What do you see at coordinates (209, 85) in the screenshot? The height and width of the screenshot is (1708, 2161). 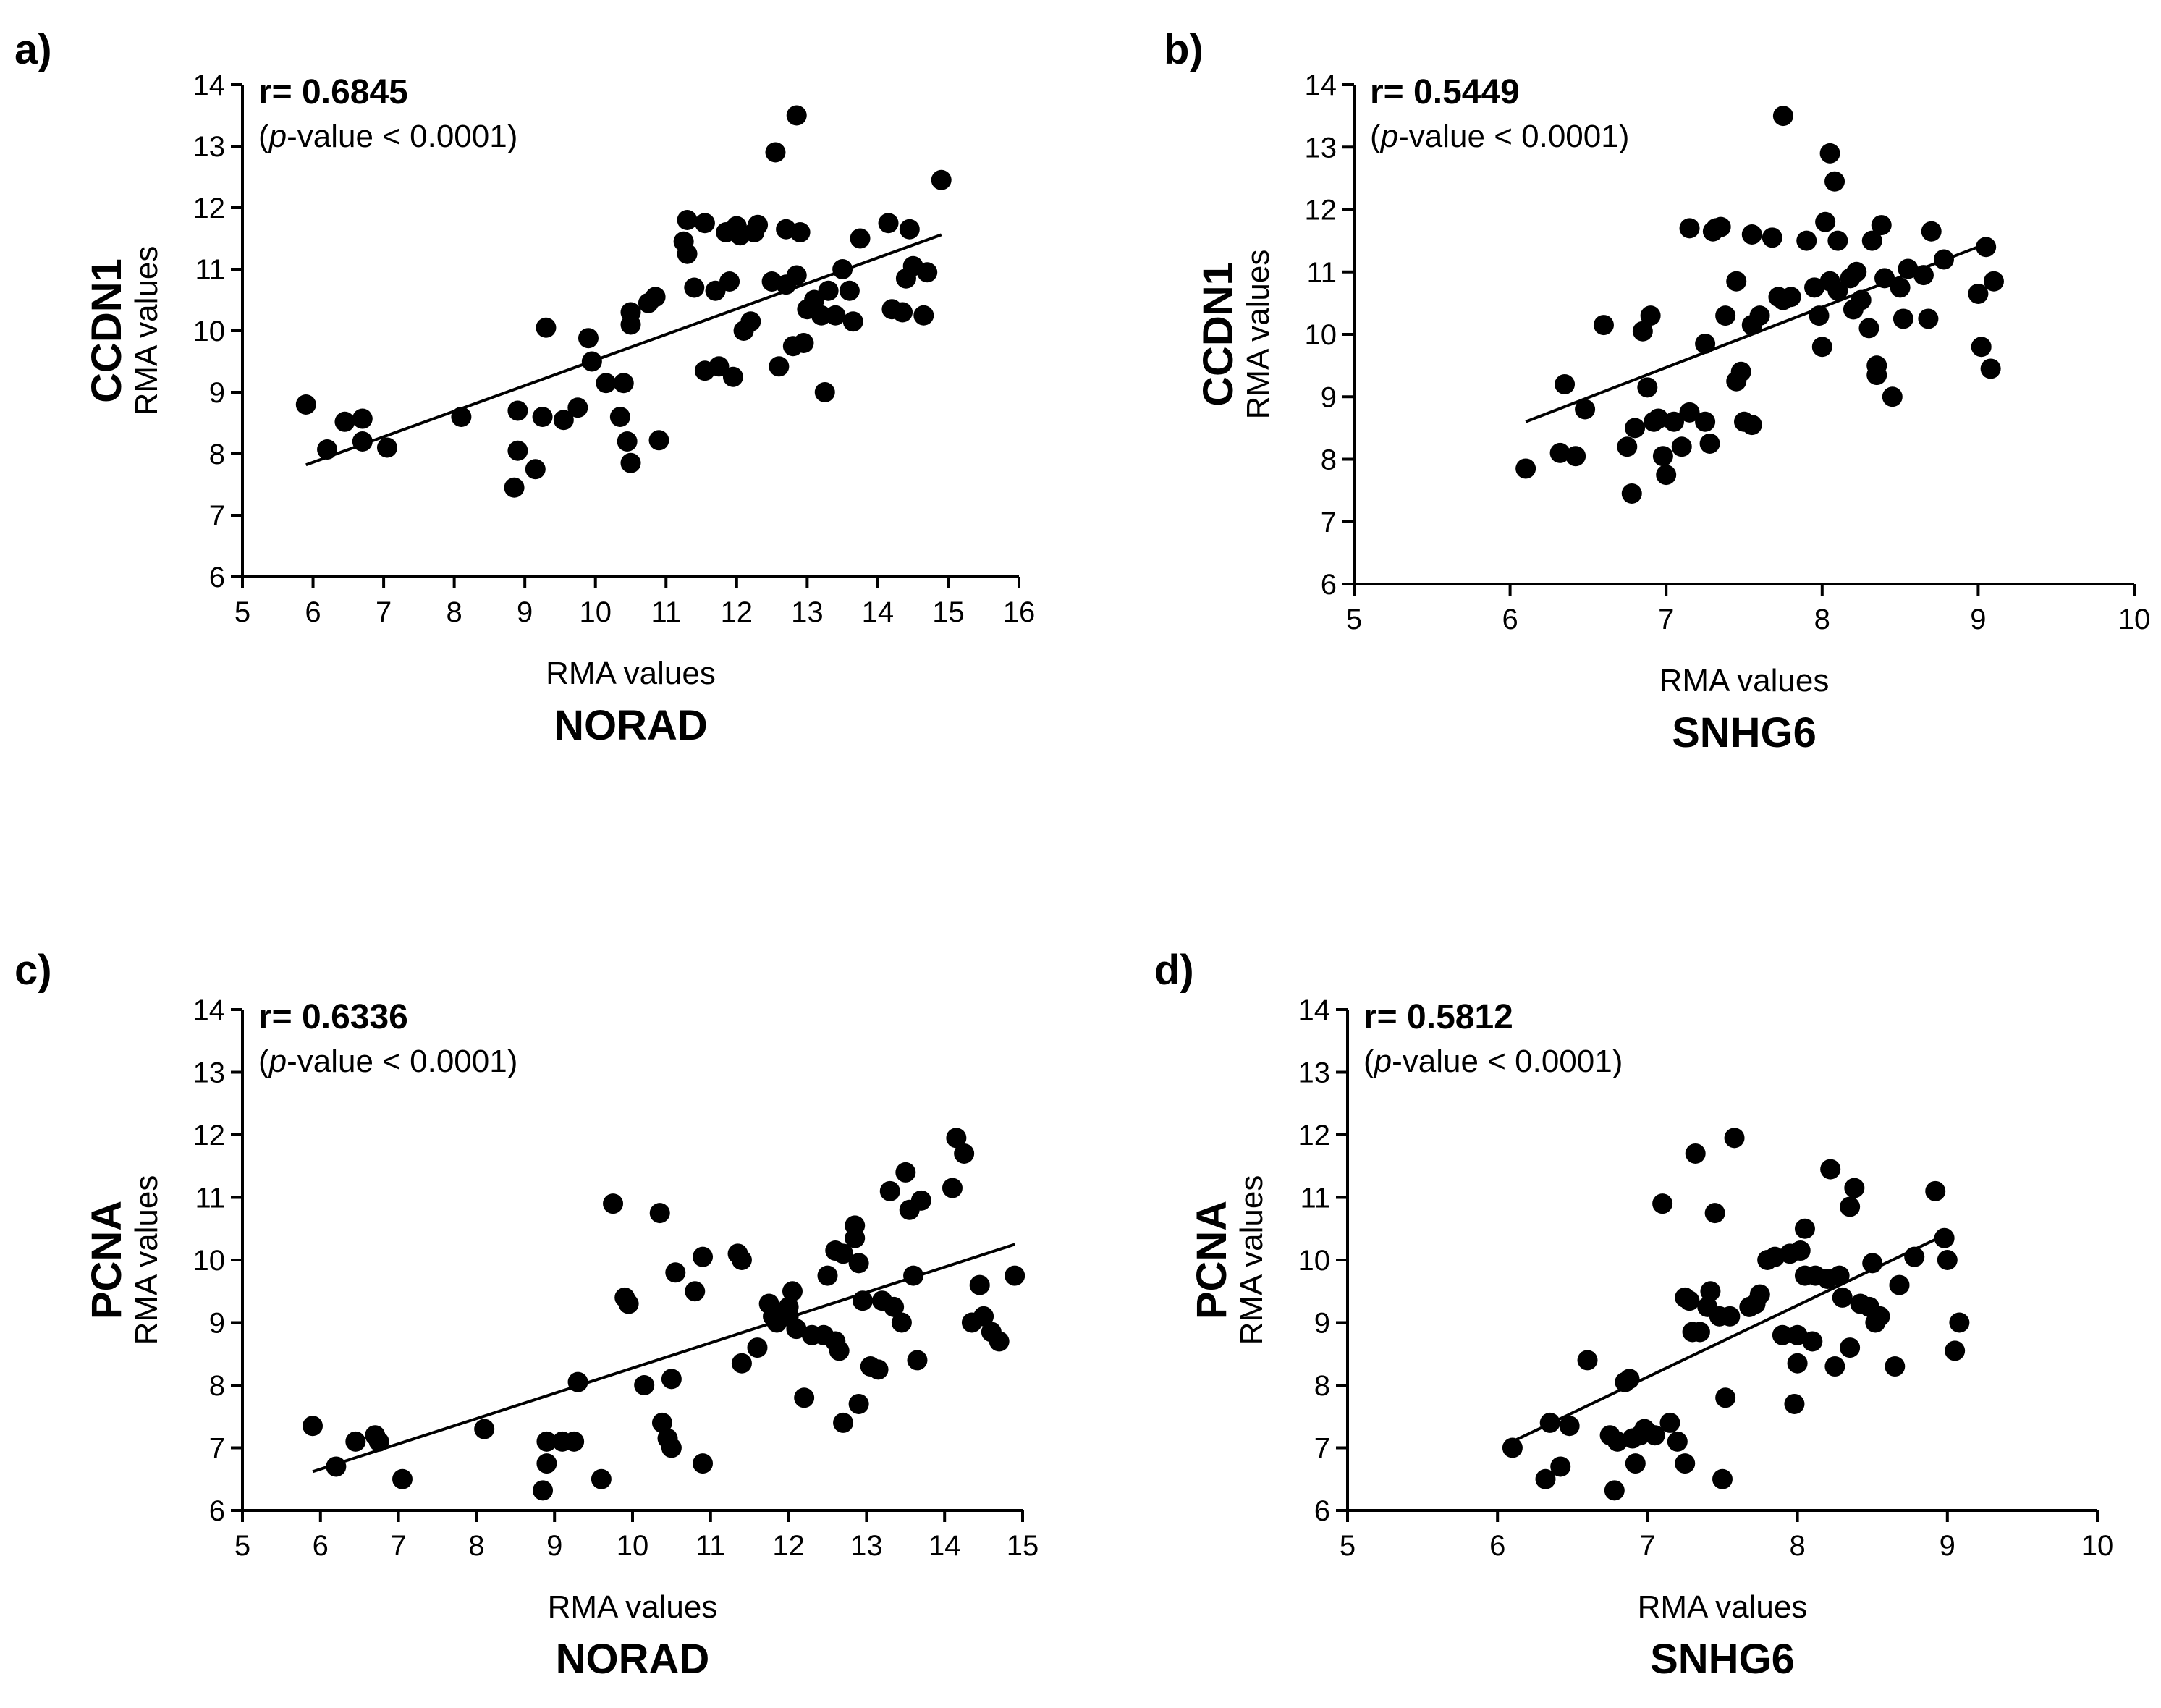 I see `y-tick-label: 14` at bounding box center [209, 85].